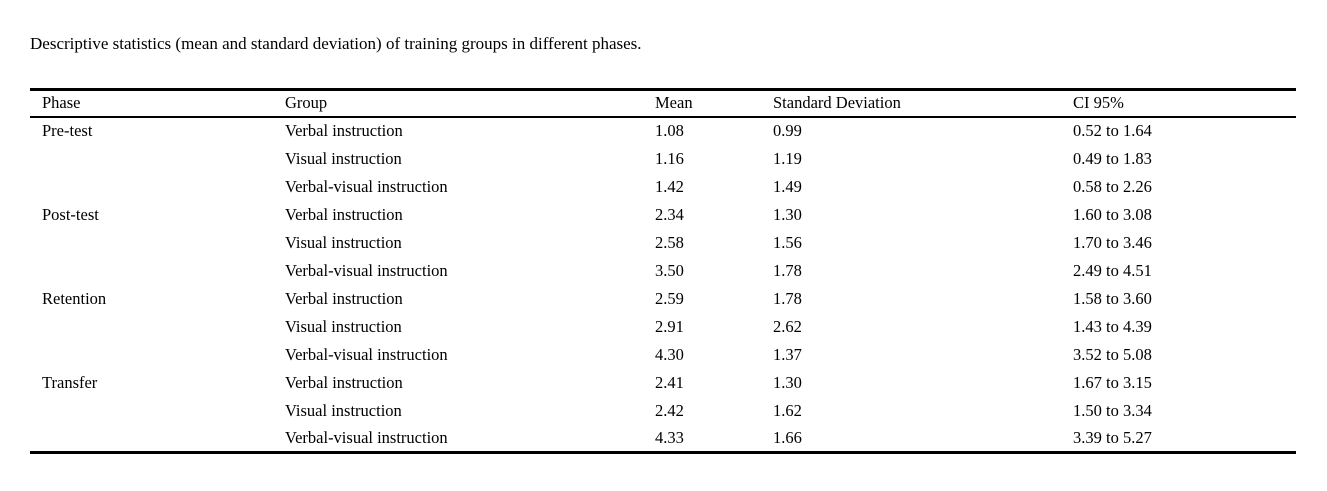  What do you see at coordinates (669, 186) in the screenshot?
I see `cell-mean: 1.42` at bounding box center [669, 186].